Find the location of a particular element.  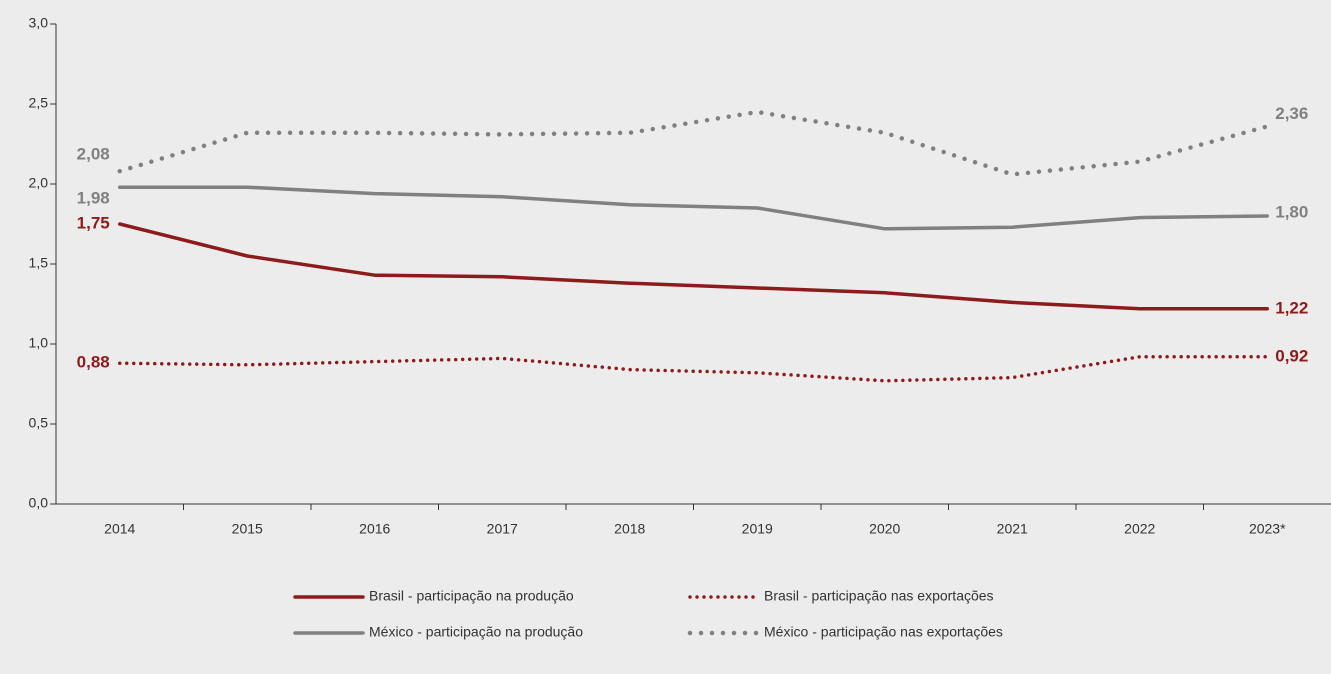

x-tick-label: 2020 is located at coordinates (884, 529).